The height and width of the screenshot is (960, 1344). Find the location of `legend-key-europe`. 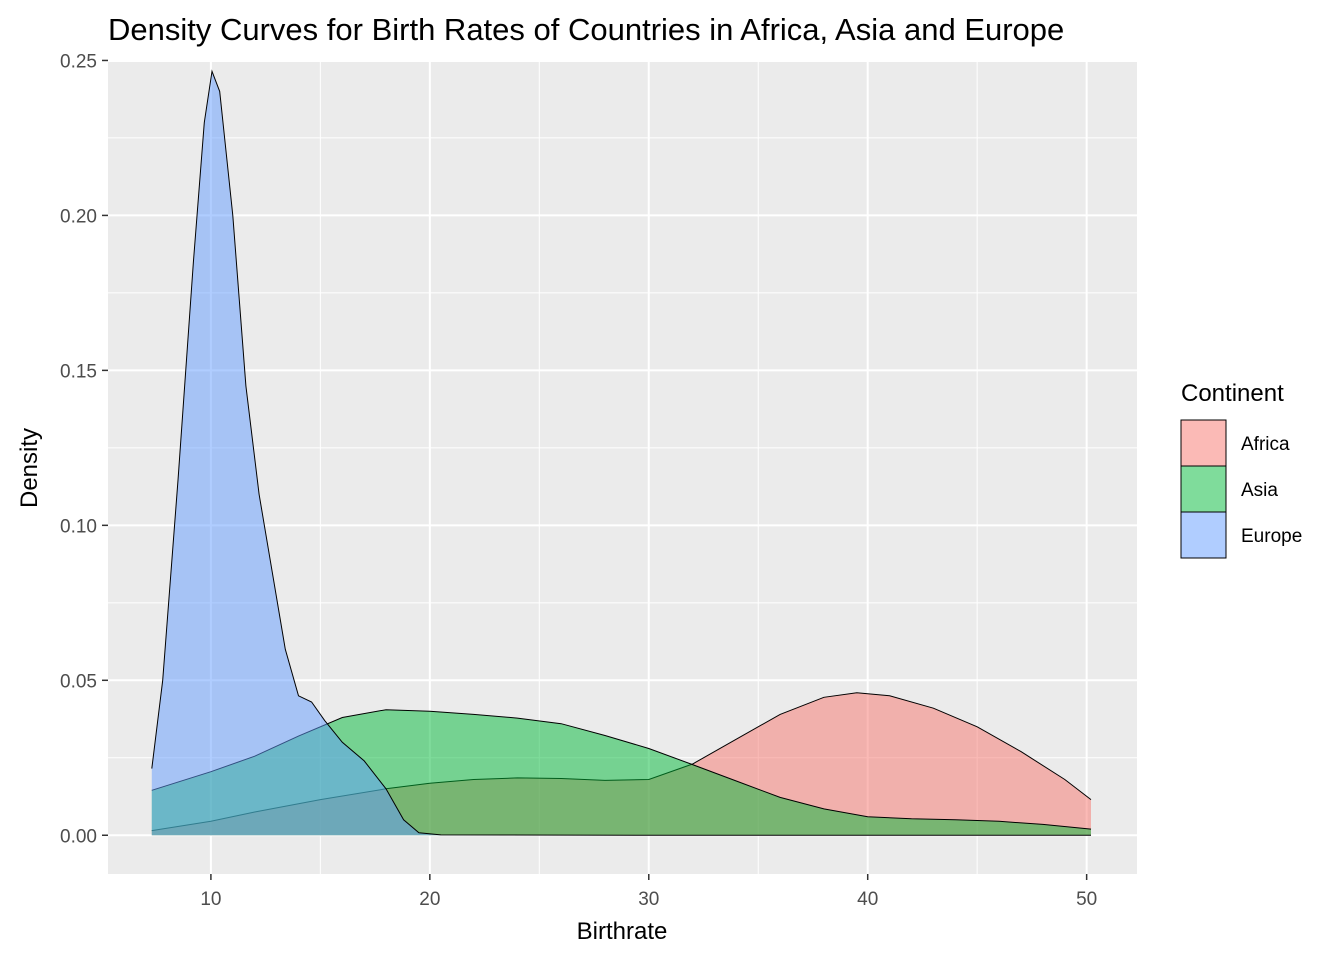

legend-key-europe is located at coordinates (1203, 535).